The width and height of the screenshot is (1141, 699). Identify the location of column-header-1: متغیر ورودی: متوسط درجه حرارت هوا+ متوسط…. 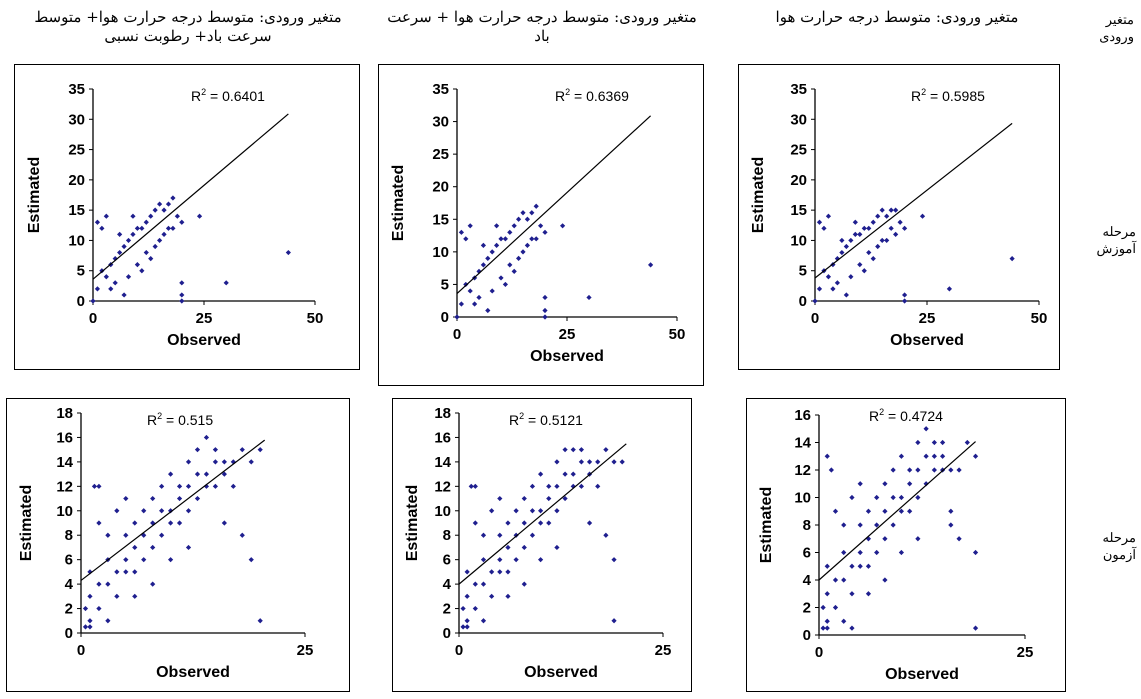
(188, 26).